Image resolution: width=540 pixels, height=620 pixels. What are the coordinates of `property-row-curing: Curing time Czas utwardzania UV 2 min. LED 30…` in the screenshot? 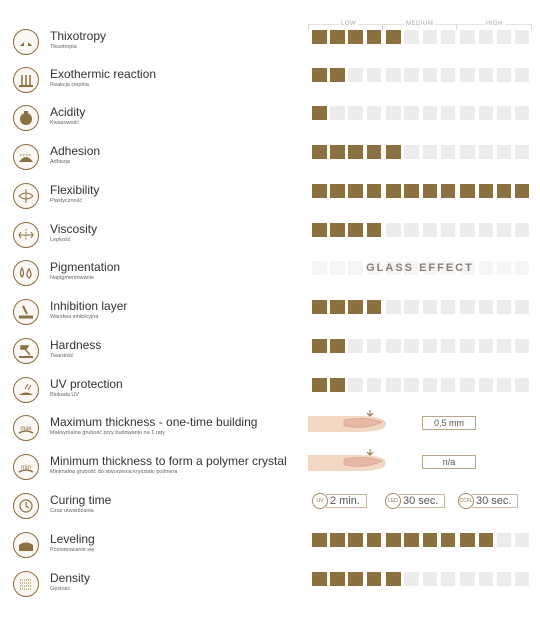 It's located at (270, 509).